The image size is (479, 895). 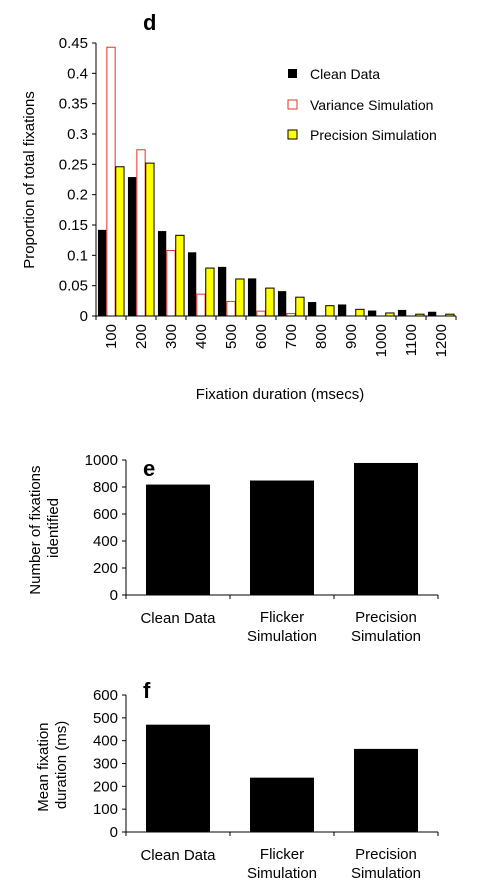 I want to click on panel-letter-e: e, so click(x=149, y=468).